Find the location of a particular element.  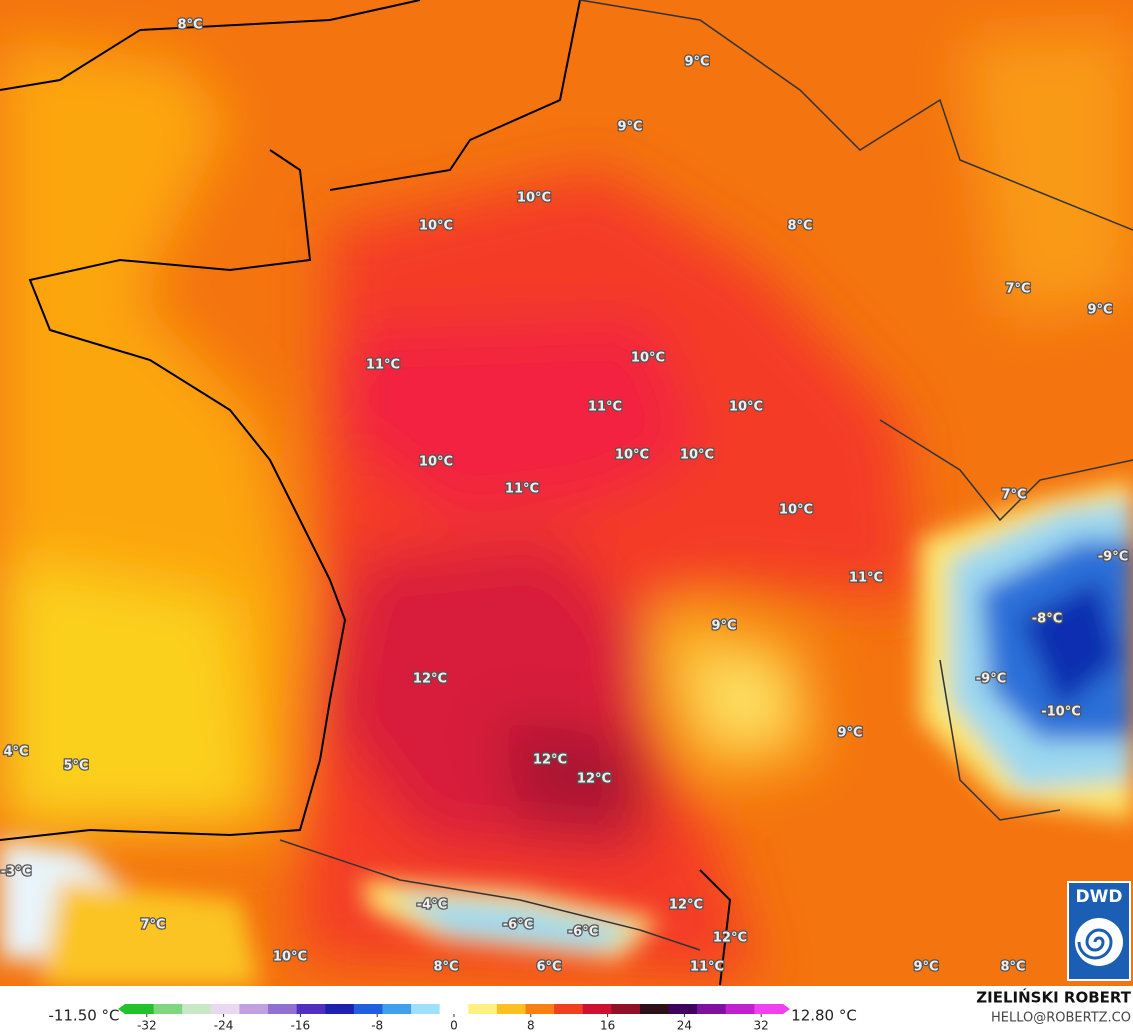

colorbar-tick-label: 32 is located at coordinates (761, 1026).